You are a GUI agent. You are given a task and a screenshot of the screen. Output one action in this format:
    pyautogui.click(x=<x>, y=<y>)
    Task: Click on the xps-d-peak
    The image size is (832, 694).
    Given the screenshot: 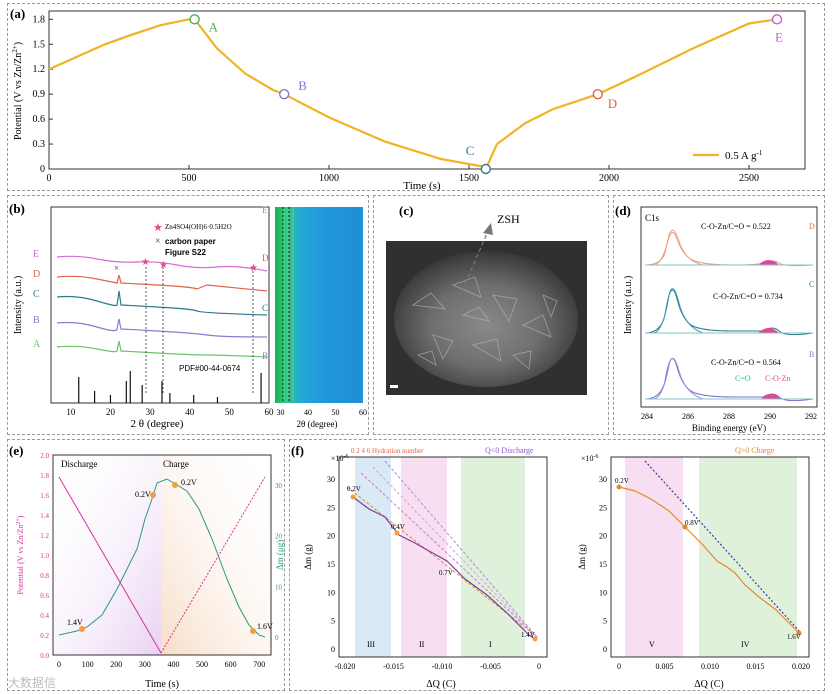 What is the action you would take?
    pyautogui.click(x=678, y=247)
    